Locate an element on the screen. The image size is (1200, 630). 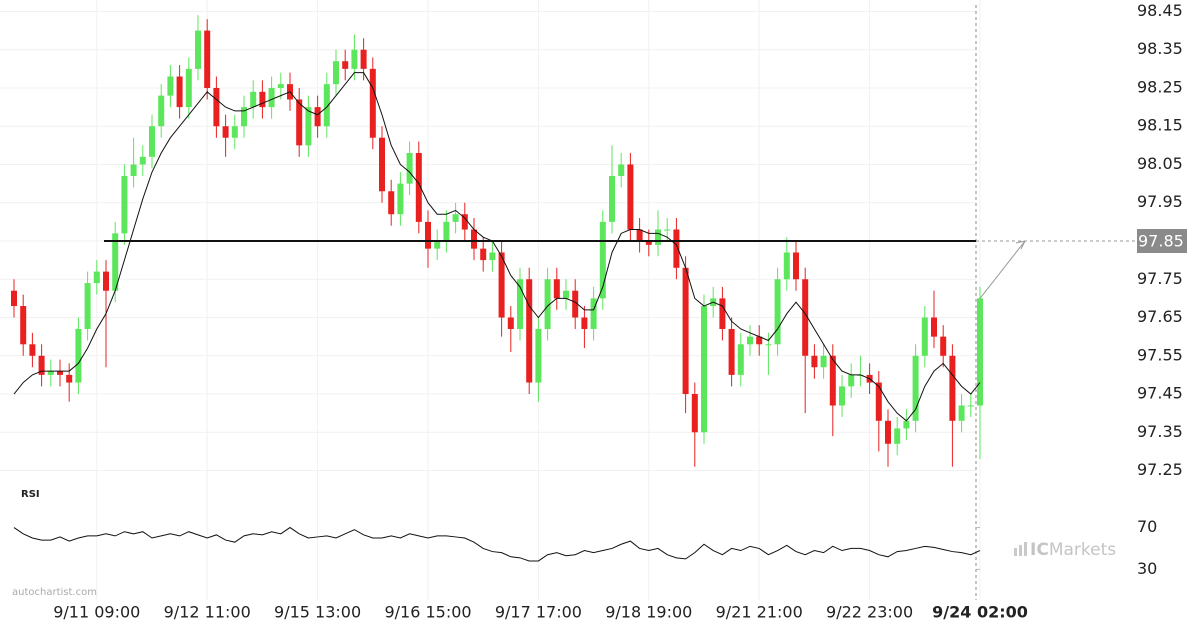
x-tick-label: 9/18 19:00 is located at coordinates (648, 612).